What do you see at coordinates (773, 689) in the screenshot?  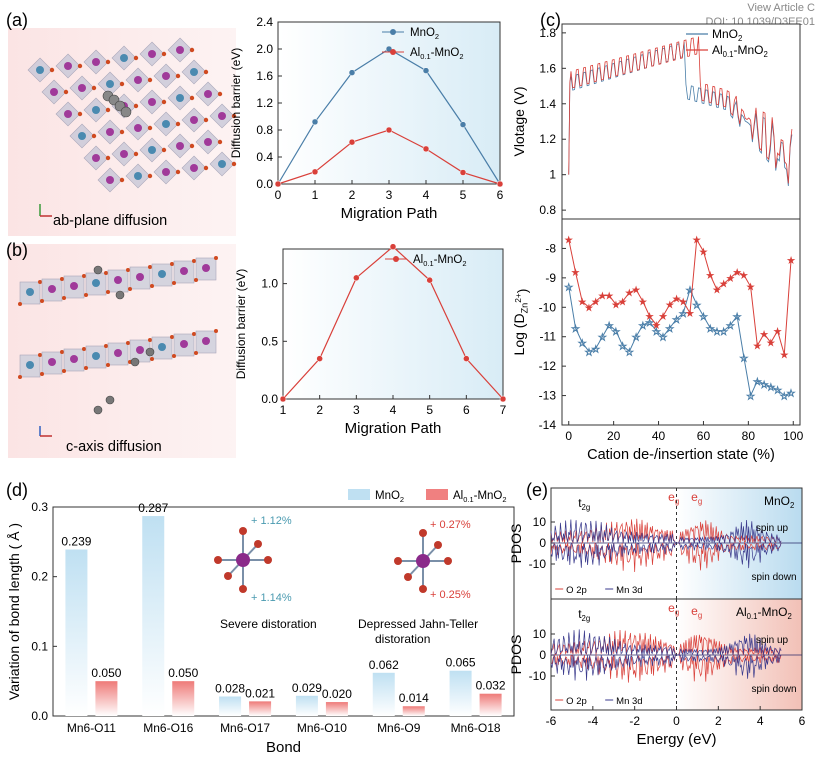 I see `spin-down-label: spin down` at bounding box center [773, 689].